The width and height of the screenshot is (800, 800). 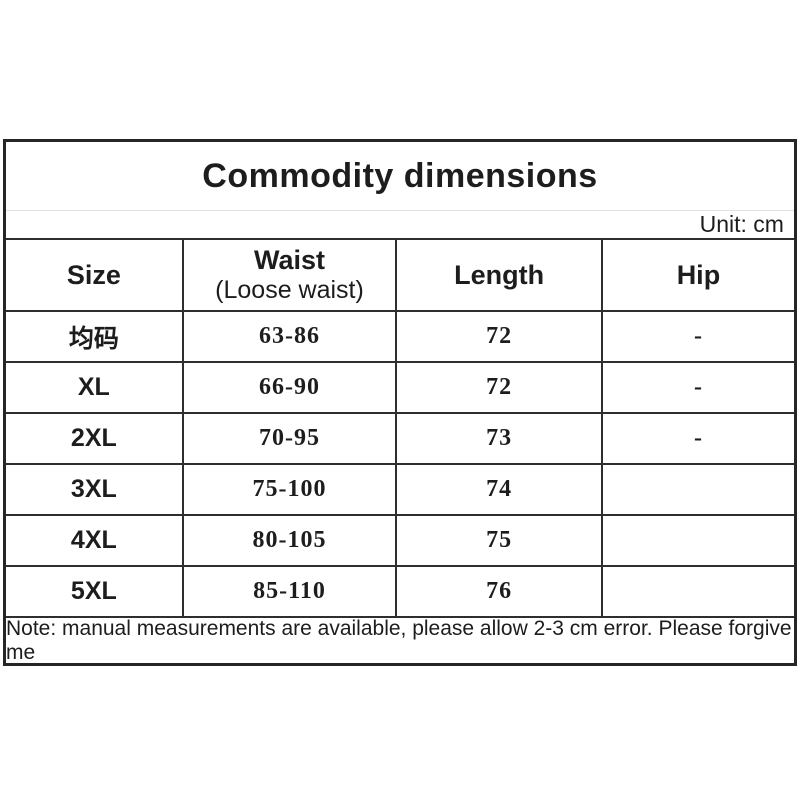 I want to click on size-cell: XL, so click(x=94, y=386).